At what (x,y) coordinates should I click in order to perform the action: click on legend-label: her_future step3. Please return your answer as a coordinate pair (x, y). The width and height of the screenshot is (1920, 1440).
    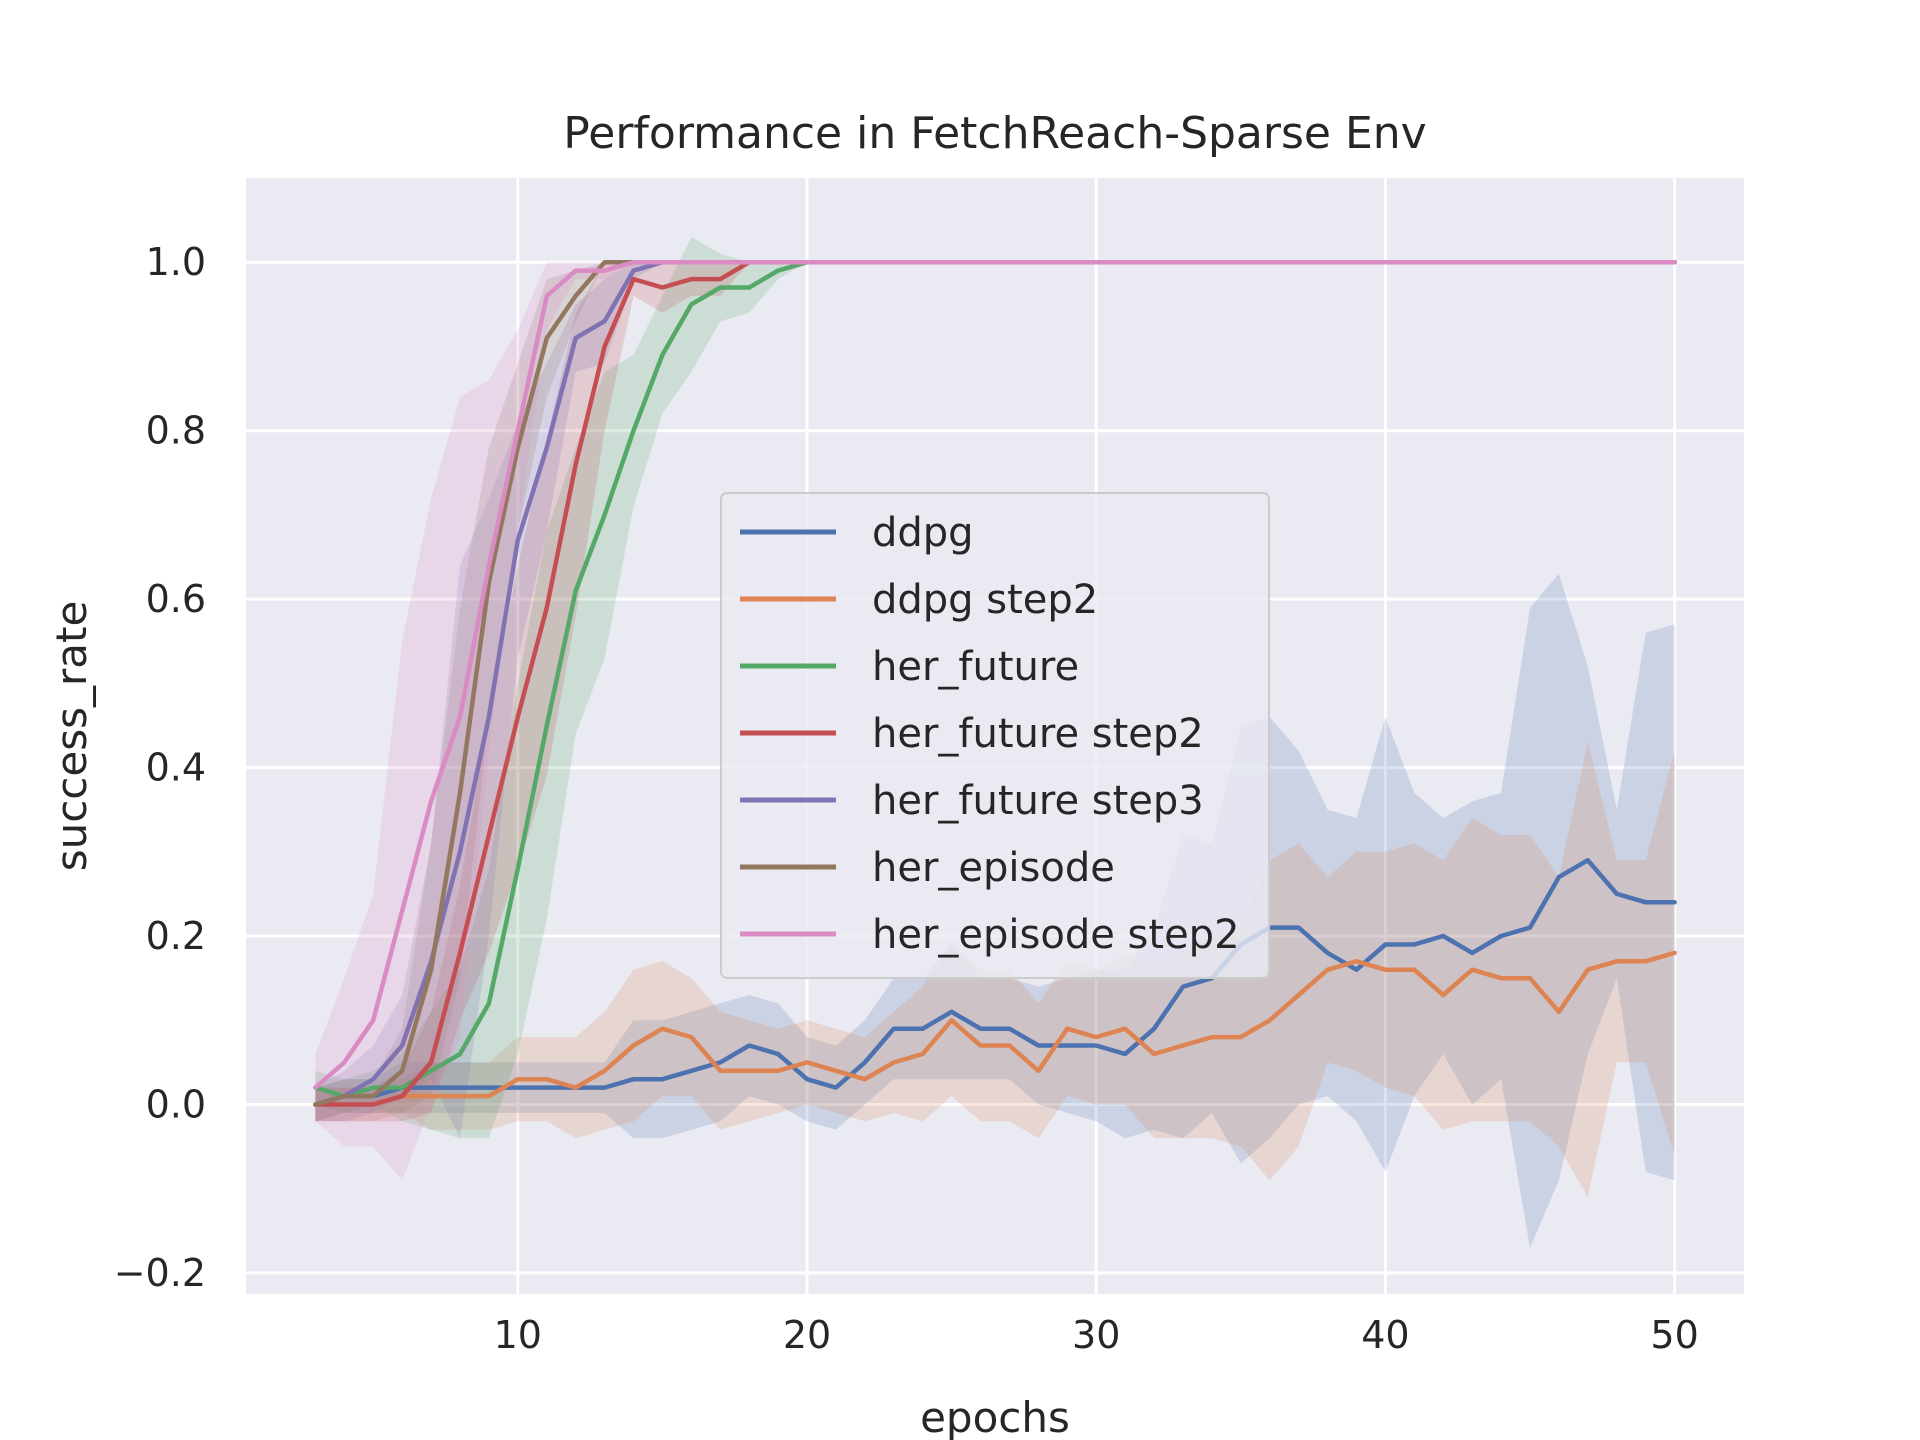
    Looking at the image, I should click on (1038, 801).